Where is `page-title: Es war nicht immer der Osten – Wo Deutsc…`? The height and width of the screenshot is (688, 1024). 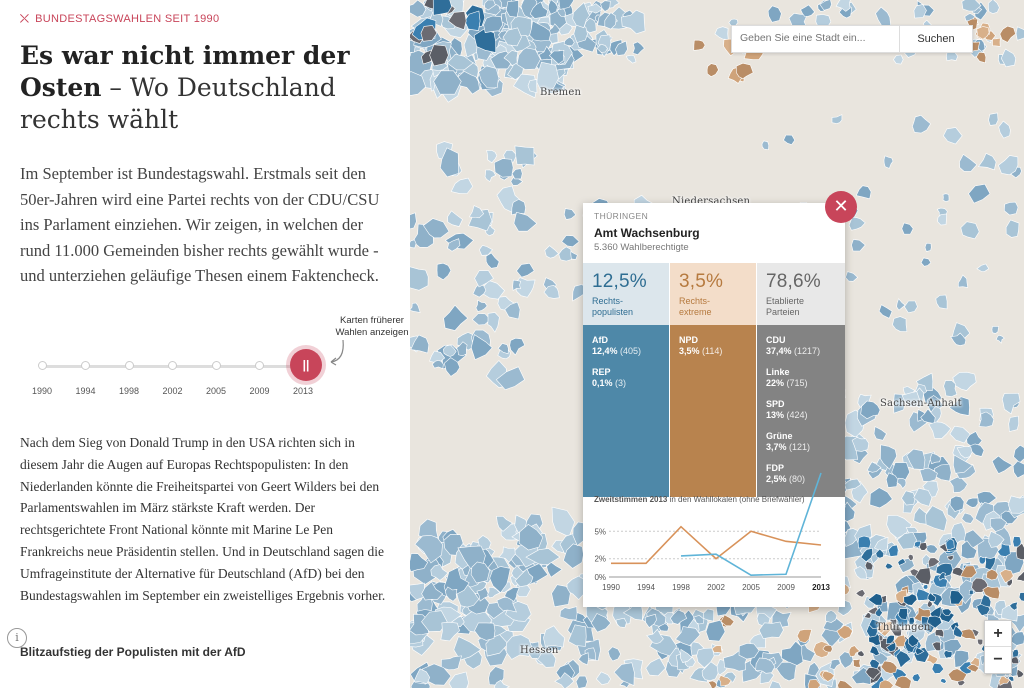
page-title: Es war nicht immer der Osten – Wo Deutsc… is located at coordinates (210, 88).